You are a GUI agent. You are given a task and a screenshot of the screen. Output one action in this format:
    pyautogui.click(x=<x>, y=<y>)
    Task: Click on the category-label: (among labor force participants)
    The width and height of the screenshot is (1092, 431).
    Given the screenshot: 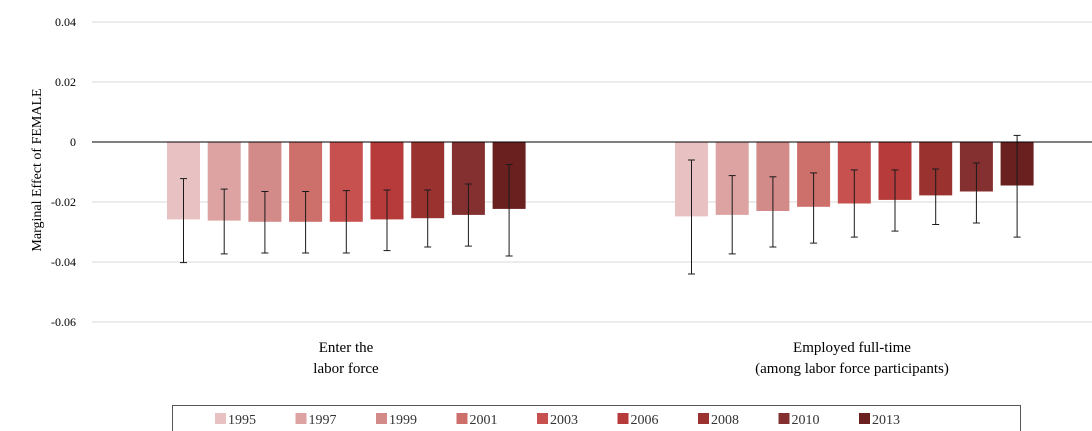 What is the action you would take?
    pyautogui.click(x=852, y=369)
    